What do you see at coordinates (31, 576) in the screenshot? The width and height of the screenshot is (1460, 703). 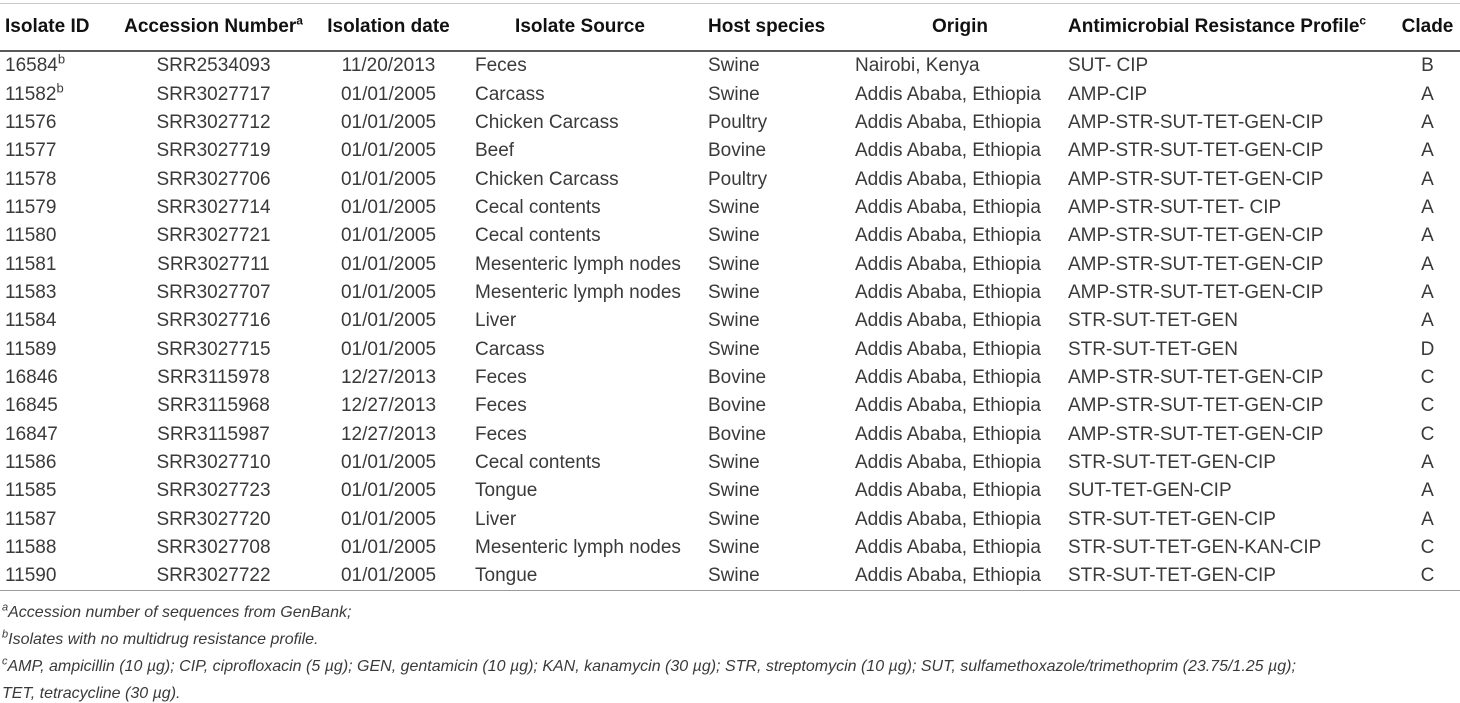 I see `isolate-id-value: 11590` at bounding box center [31, 576].